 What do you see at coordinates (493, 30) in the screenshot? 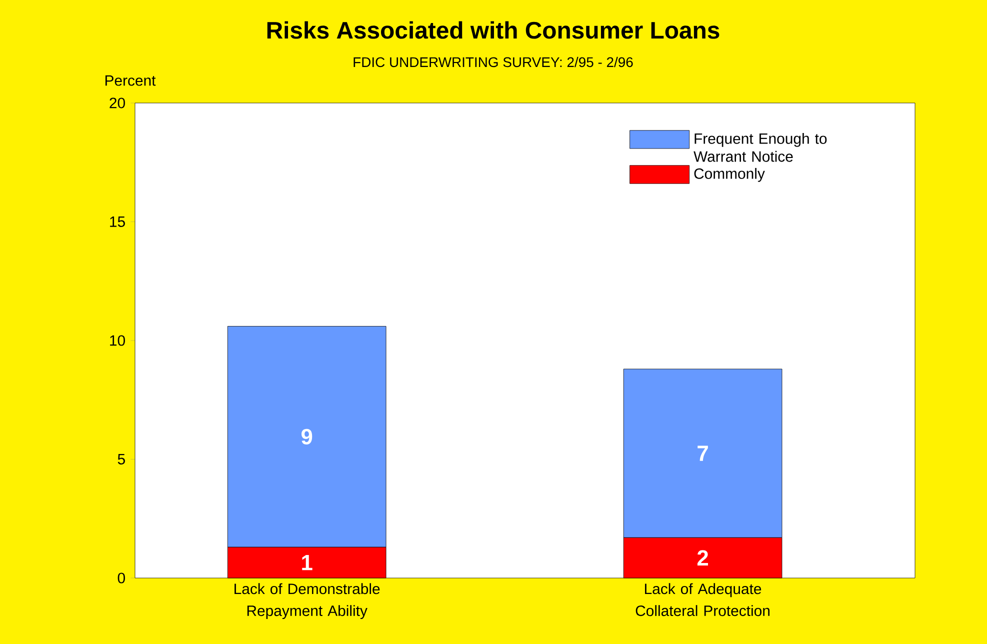
I see `chart-title: Risks Associated with Consumer Loans` at bounding box center [493, 30].